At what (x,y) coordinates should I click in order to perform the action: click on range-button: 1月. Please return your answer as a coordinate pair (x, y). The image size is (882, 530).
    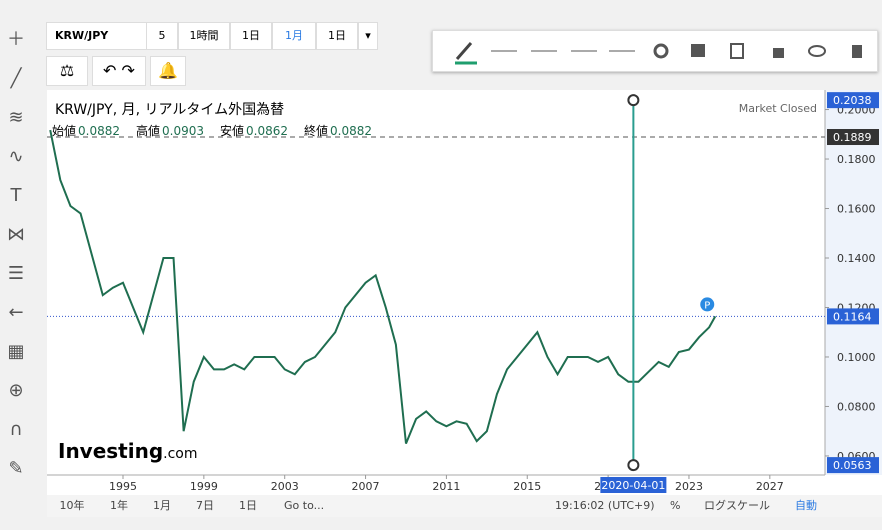
    Looking at the image, I should click on (162, 505).